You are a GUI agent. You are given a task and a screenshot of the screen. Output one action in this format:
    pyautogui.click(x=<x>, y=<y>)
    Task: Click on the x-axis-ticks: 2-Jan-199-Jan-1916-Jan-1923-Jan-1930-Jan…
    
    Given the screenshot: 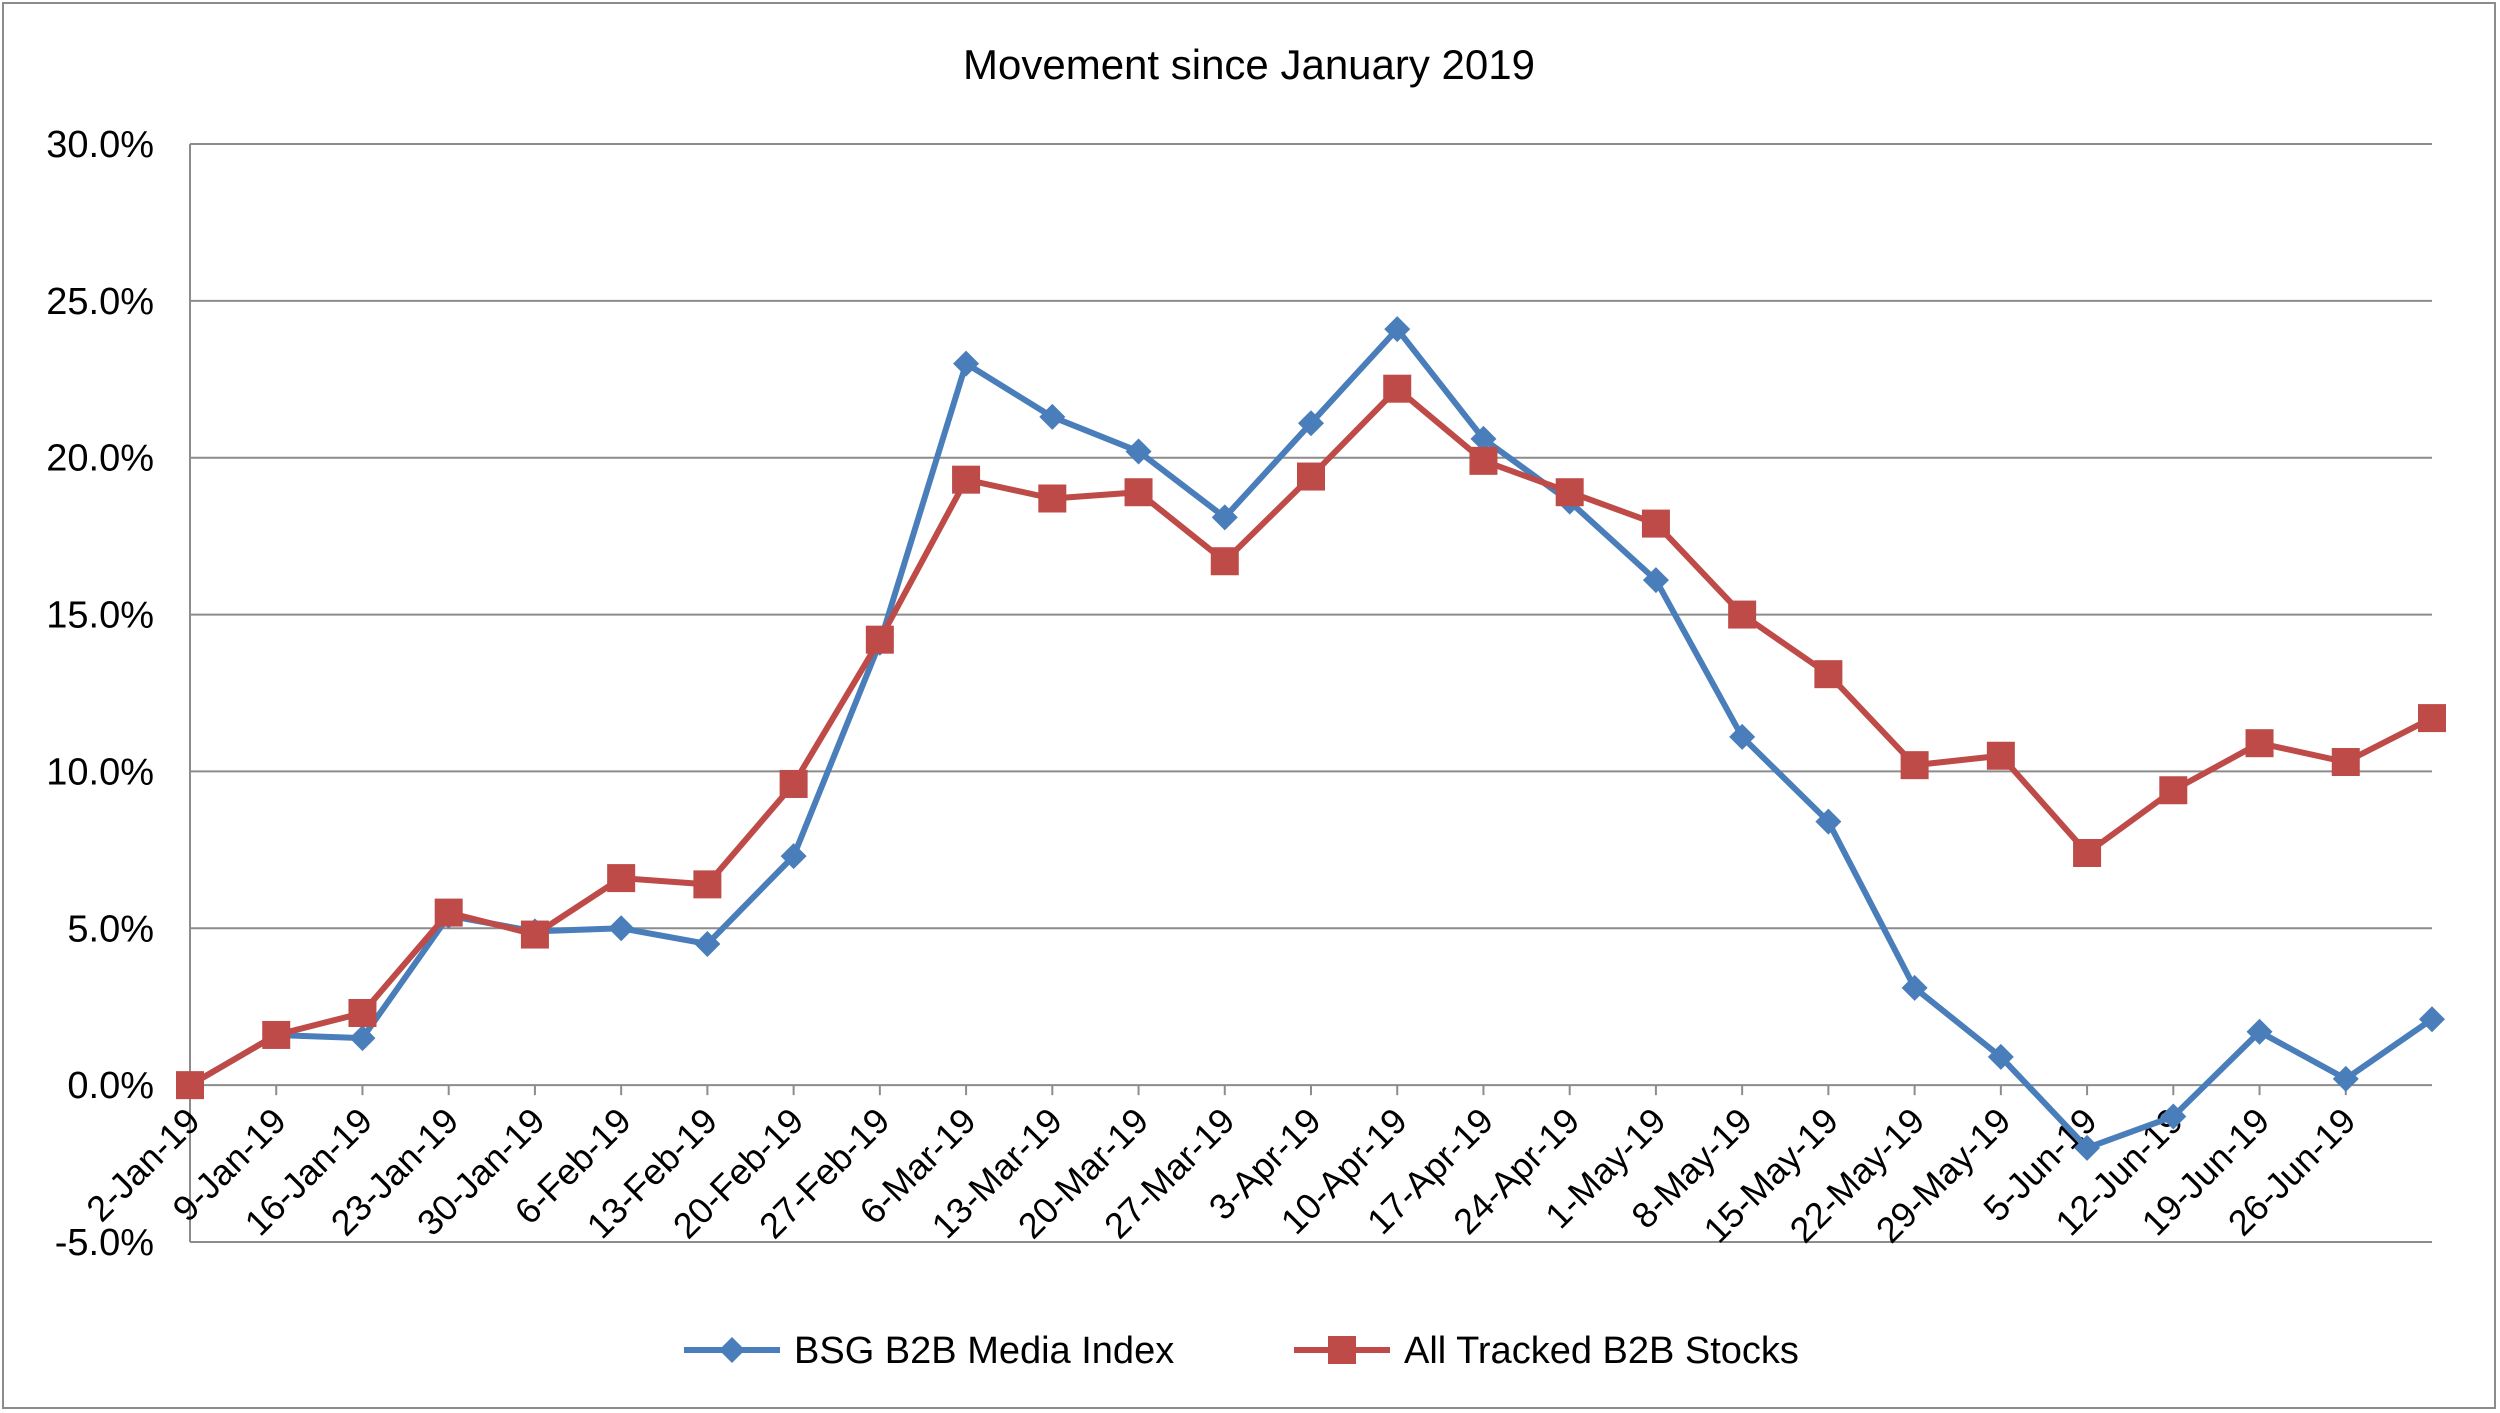 What is the action you would take?
    pyautogui.click(x=1220, y=1167)
    